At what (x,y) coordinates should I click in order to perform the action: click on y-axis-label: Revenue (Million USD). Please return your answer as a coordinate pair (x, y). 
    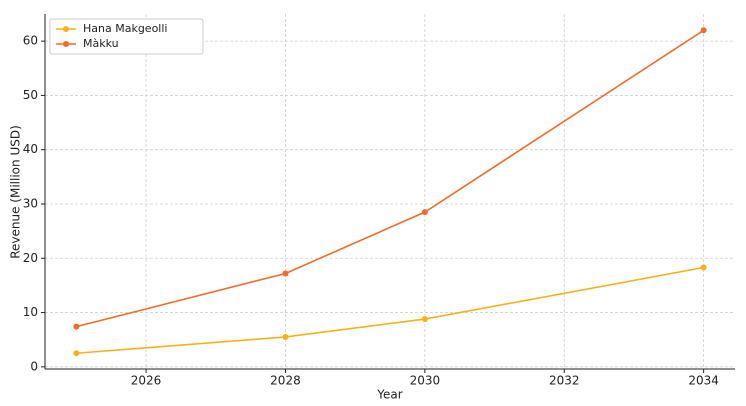
    Looking at the image, I should click on (16, 192).